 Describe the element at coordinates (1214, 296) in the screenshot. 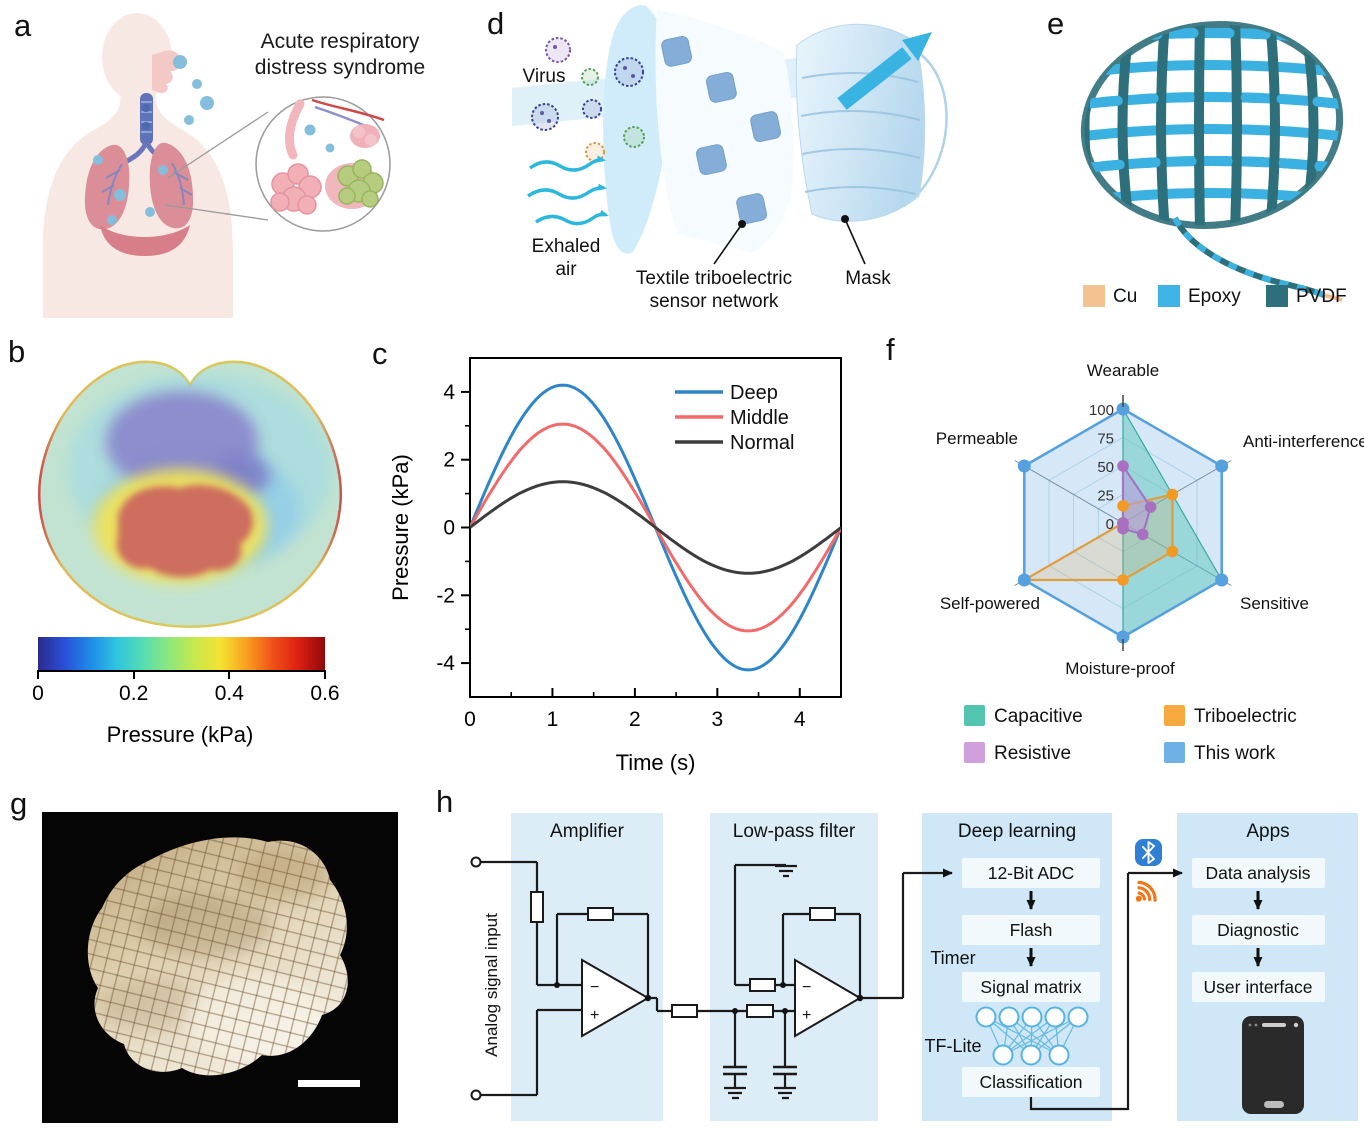

I see `epoxy-label: Epoxy` at that location.